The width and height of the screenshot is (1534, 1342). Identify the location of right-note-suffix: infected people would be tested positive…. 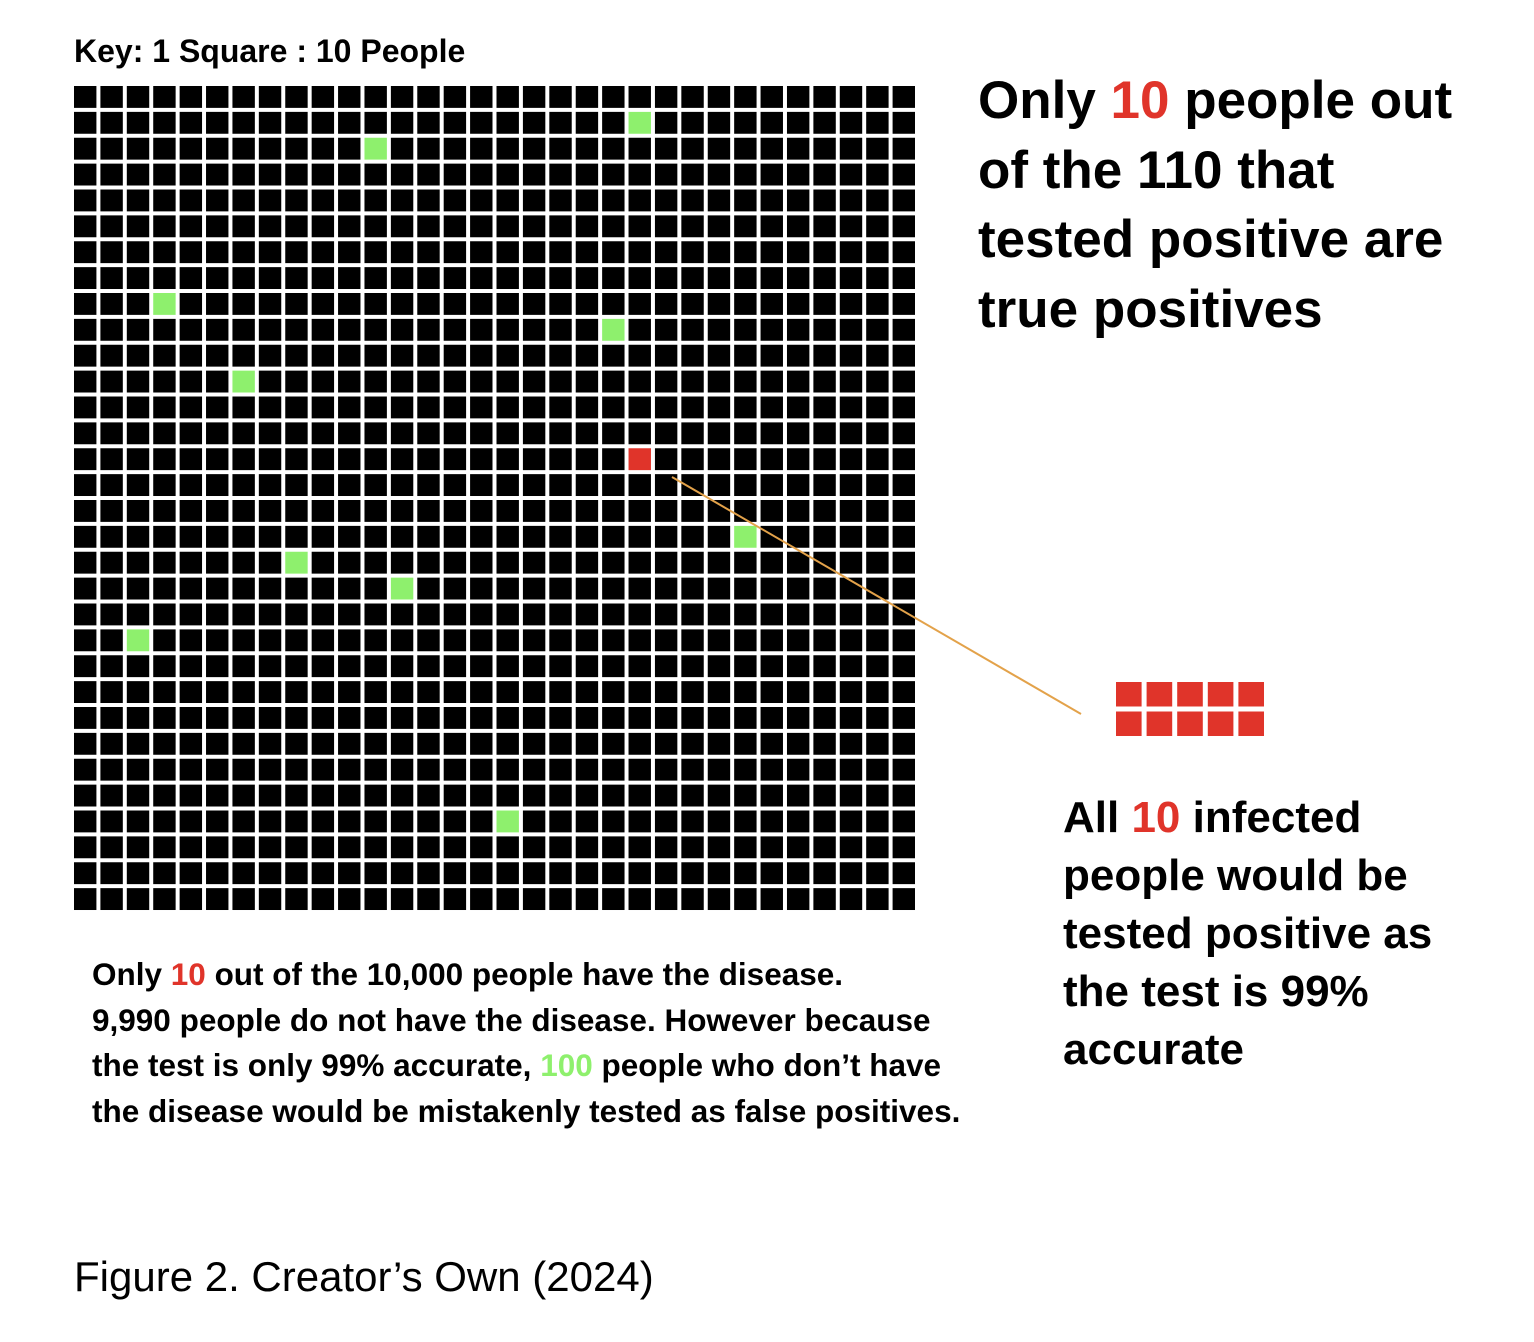
(1248, 933).